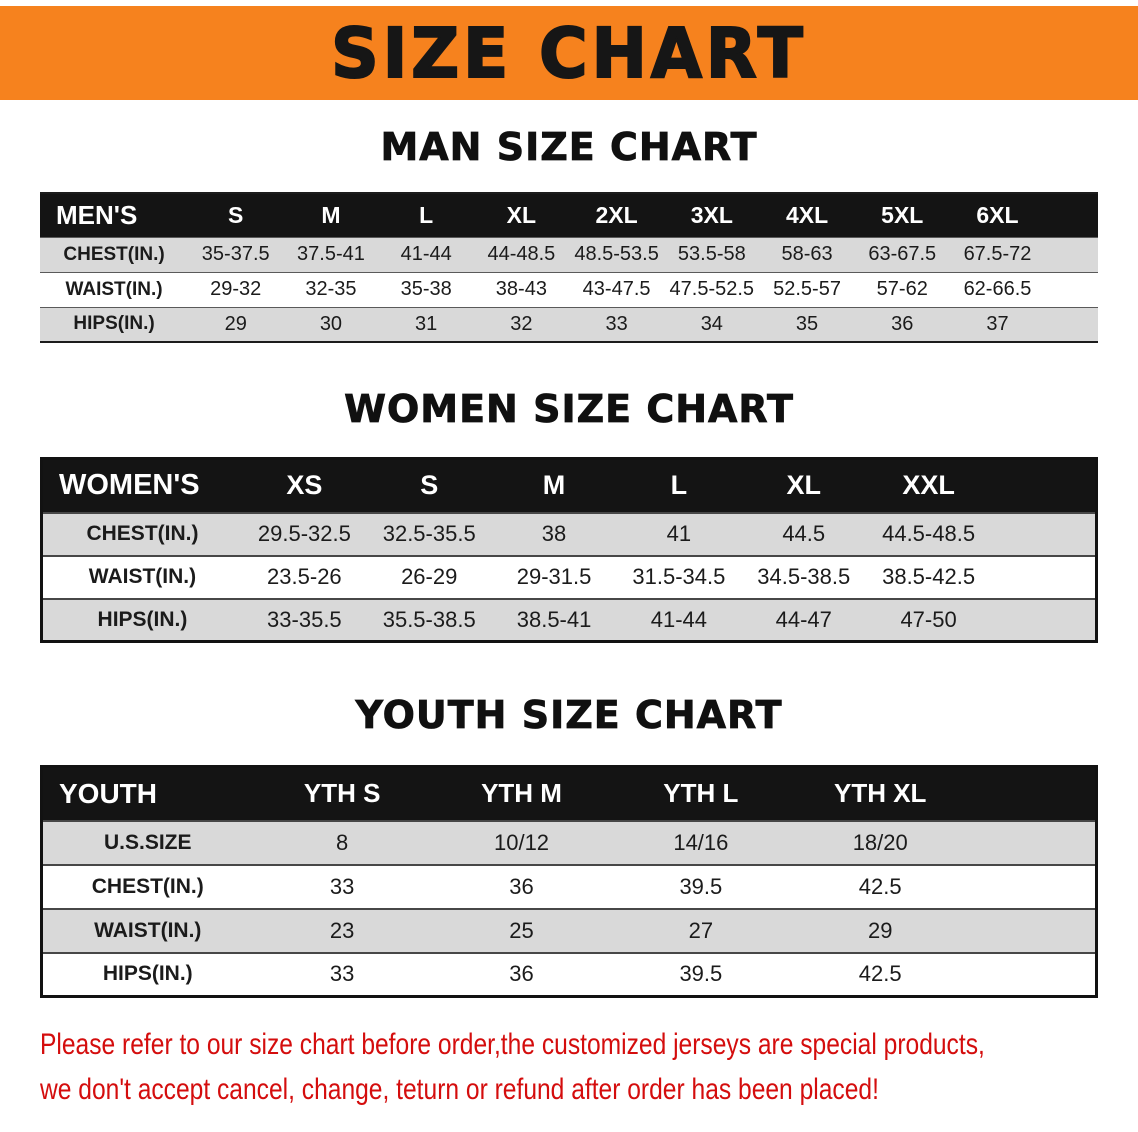  Describe the element at coordinates (147, 793) in the screenshot. I see `table-title-cell: YOUTH` at that location.